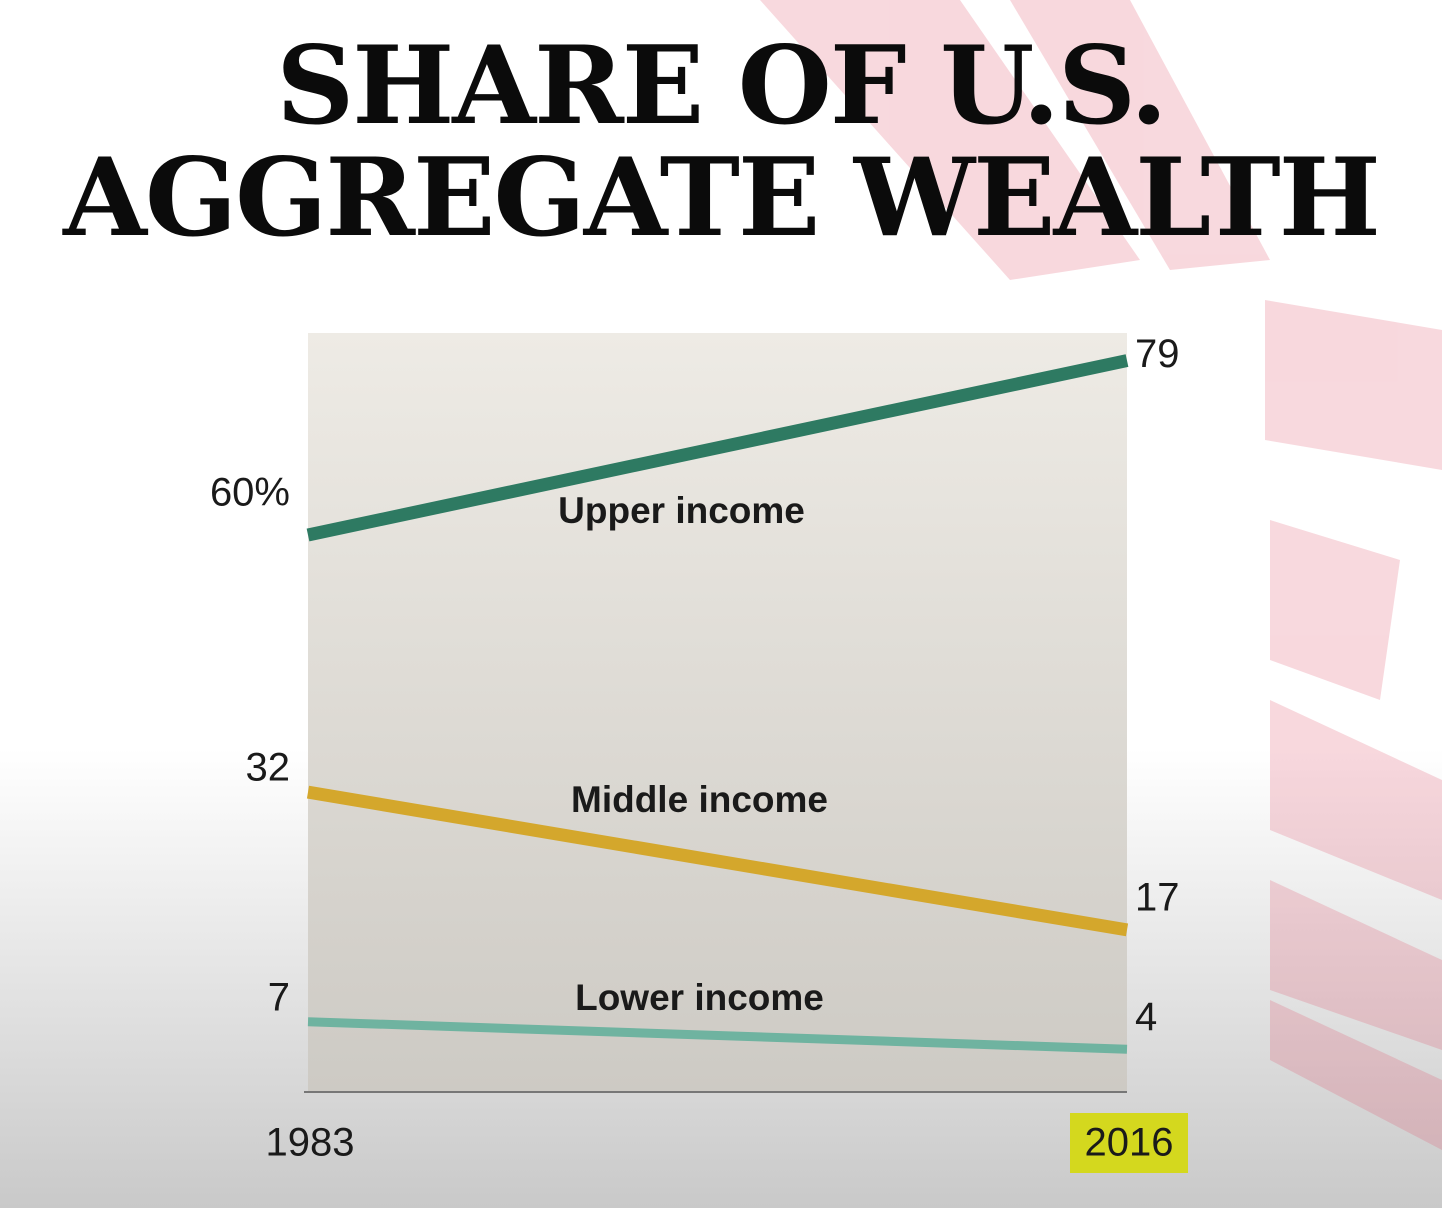 Image resolution: width=1442 pixels, height=1208 pixels. What do you see at coordinates (310, 1143) in the screenshot?
I see `x-tick-label: 1983` at bounding box center [310, 1143].